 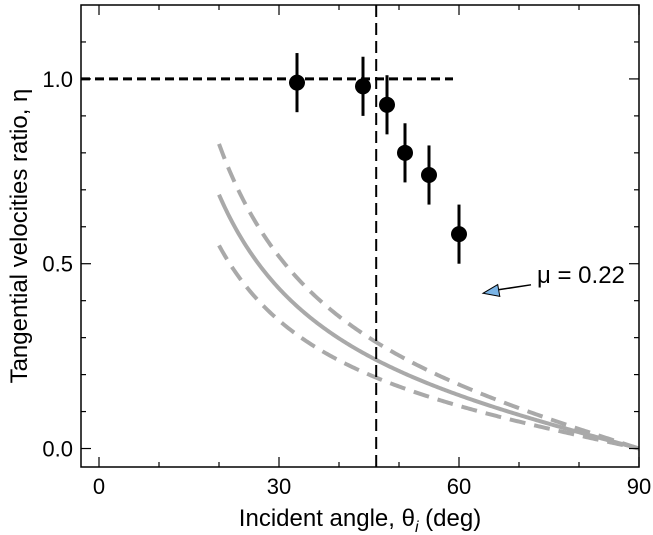 I want to click on x-tick-label: 90, so click(x=639, y=486).